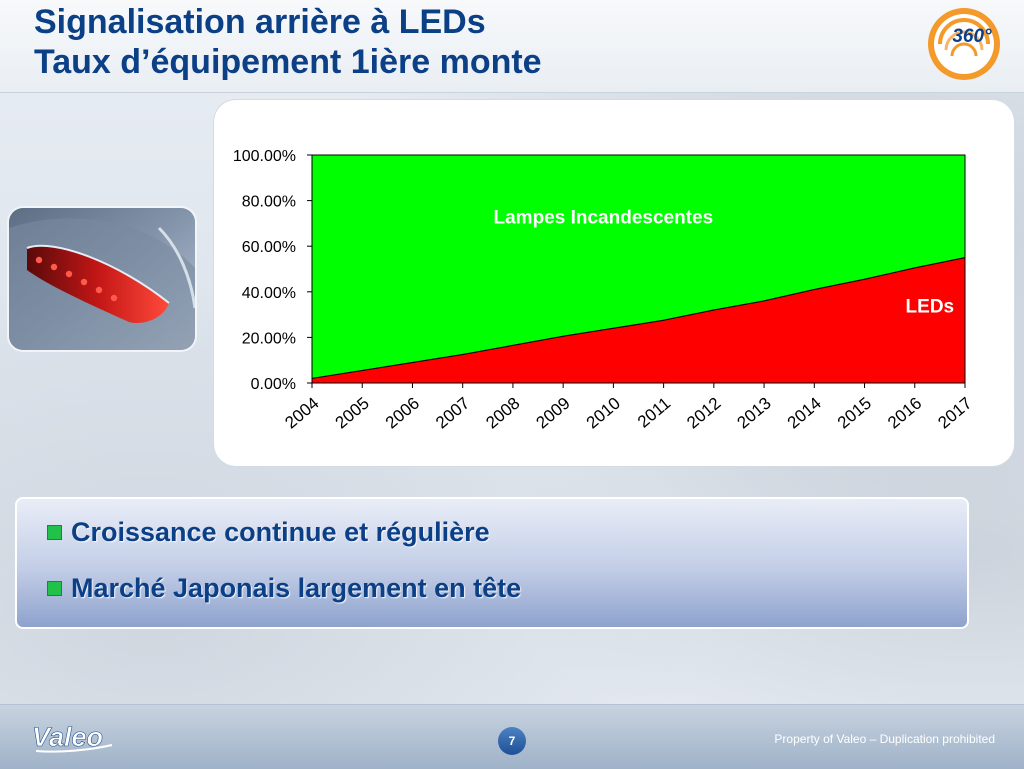 The width and height of the screenshot is (1024, 769). What do you see at coordinates (703, 413) in the screenshot?
I see `x-tick-label: 2012` at bounding box center [703, 413].